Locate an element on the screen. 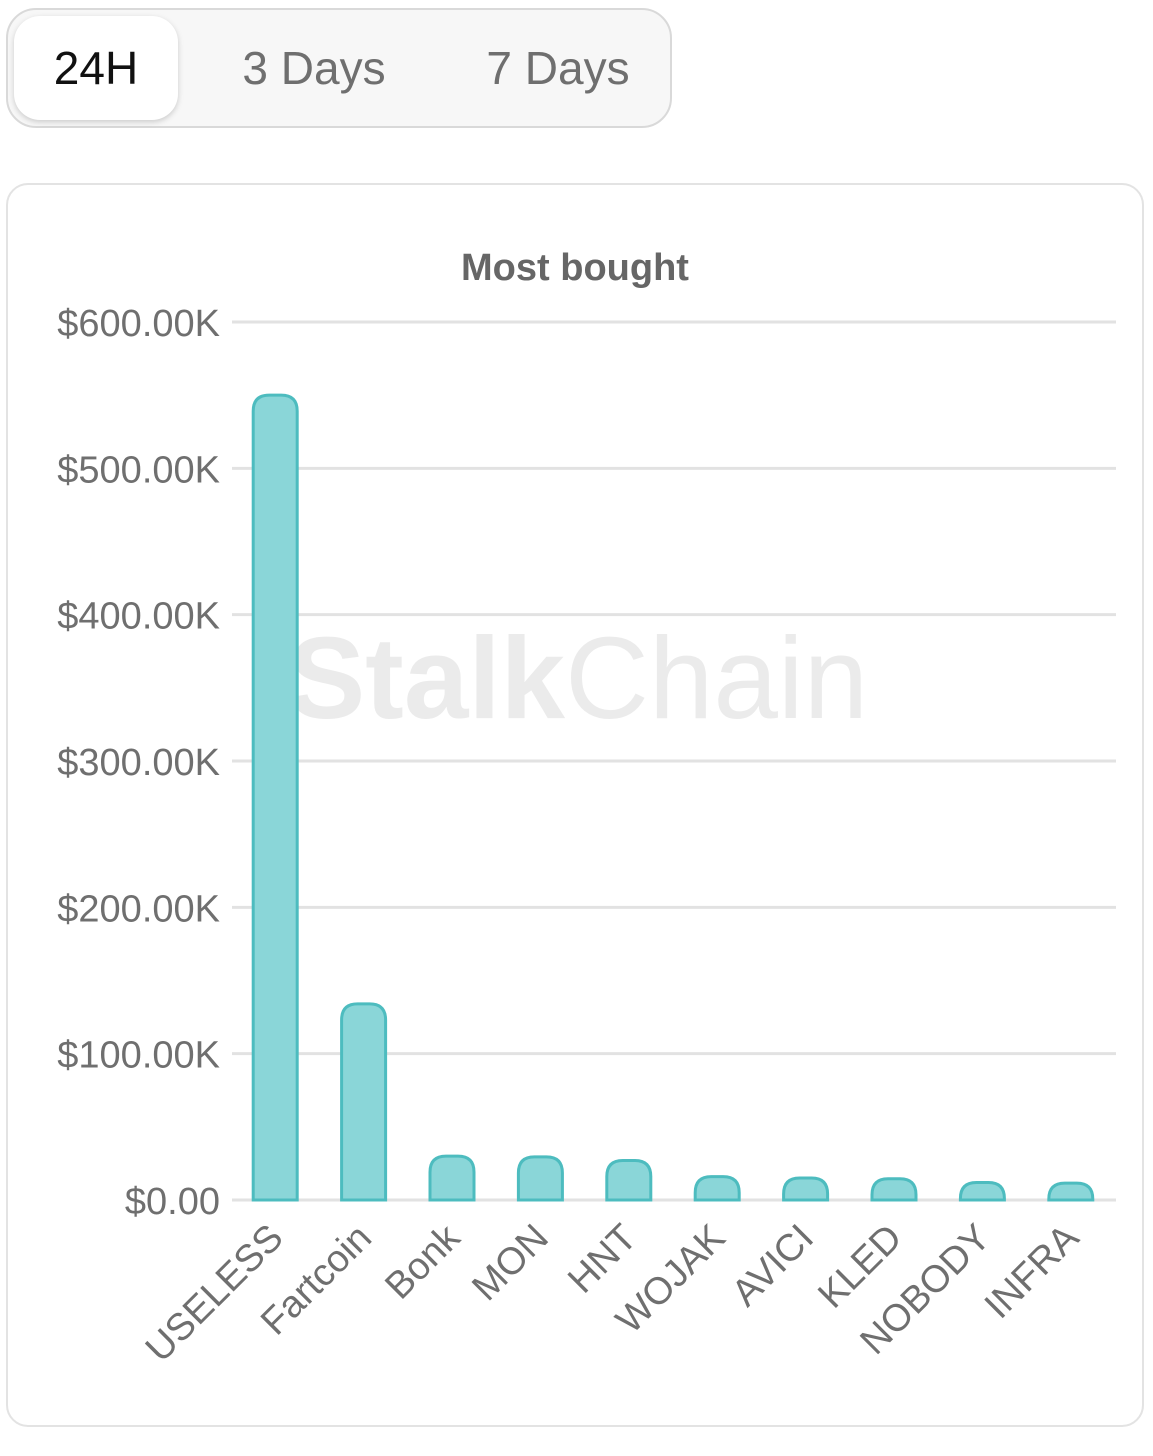  x-tick-label: INFRA is located at coordinates (1032, 1271).